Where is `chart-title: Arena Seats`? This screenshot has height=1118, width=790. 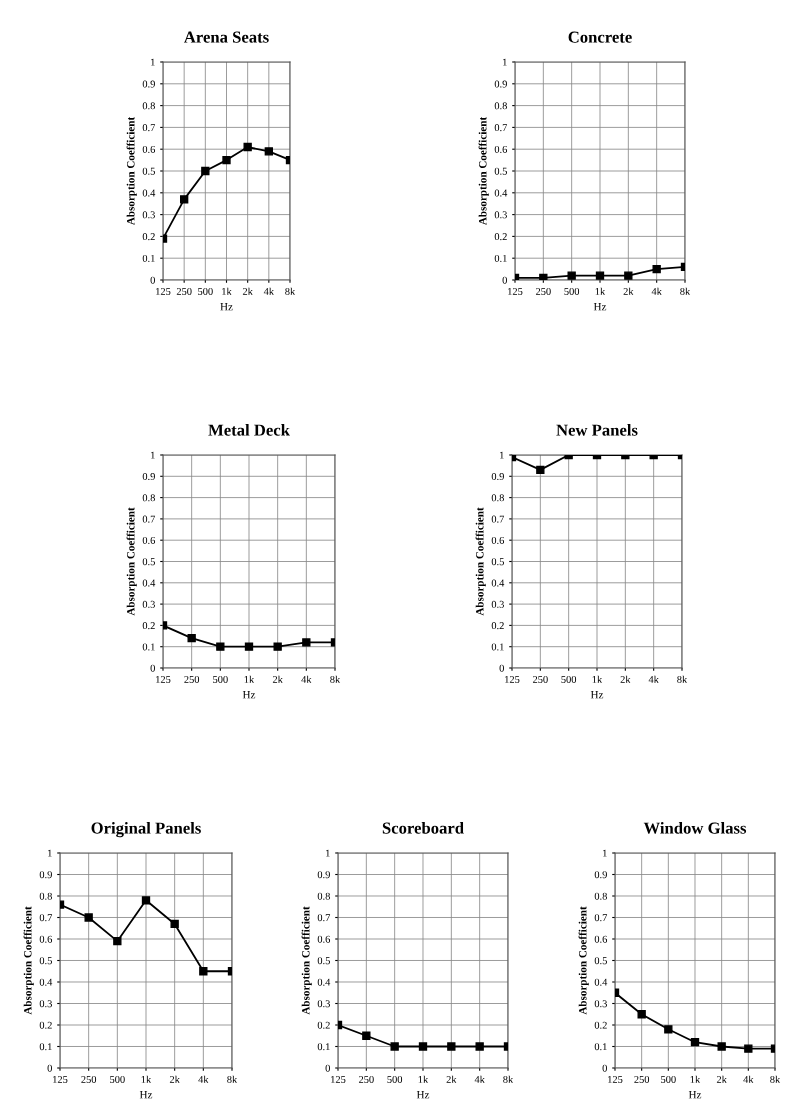
chart-title: Arena Seats is located at coordinates (226, 37).